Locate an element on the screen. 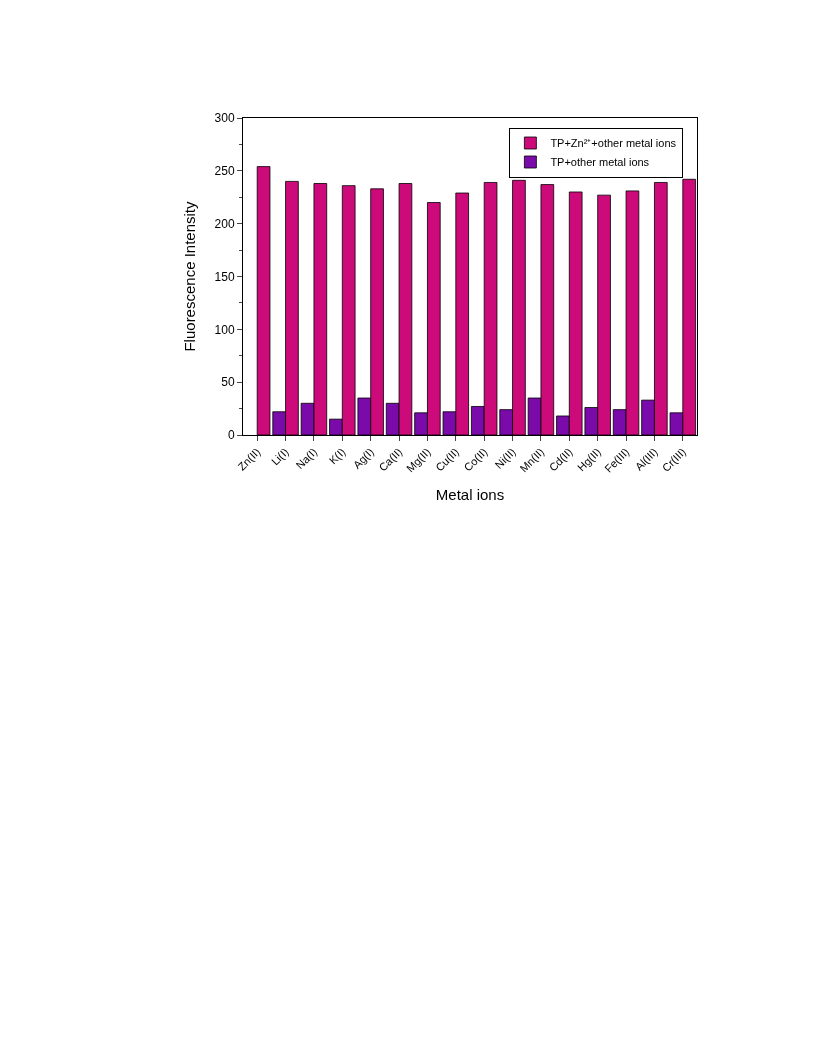 The height and width of the screenshot is (1056, 816). y-tick-label: 0 is located at coordinates (231, 435).